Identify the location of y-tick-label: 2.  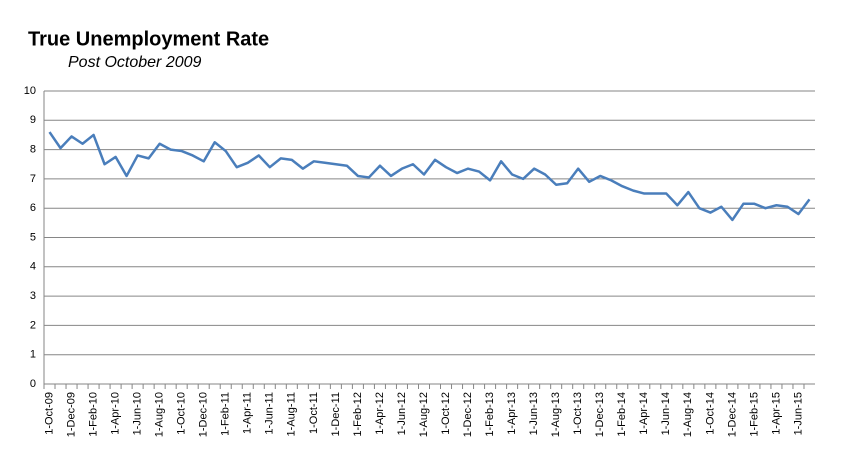
(33, 325).